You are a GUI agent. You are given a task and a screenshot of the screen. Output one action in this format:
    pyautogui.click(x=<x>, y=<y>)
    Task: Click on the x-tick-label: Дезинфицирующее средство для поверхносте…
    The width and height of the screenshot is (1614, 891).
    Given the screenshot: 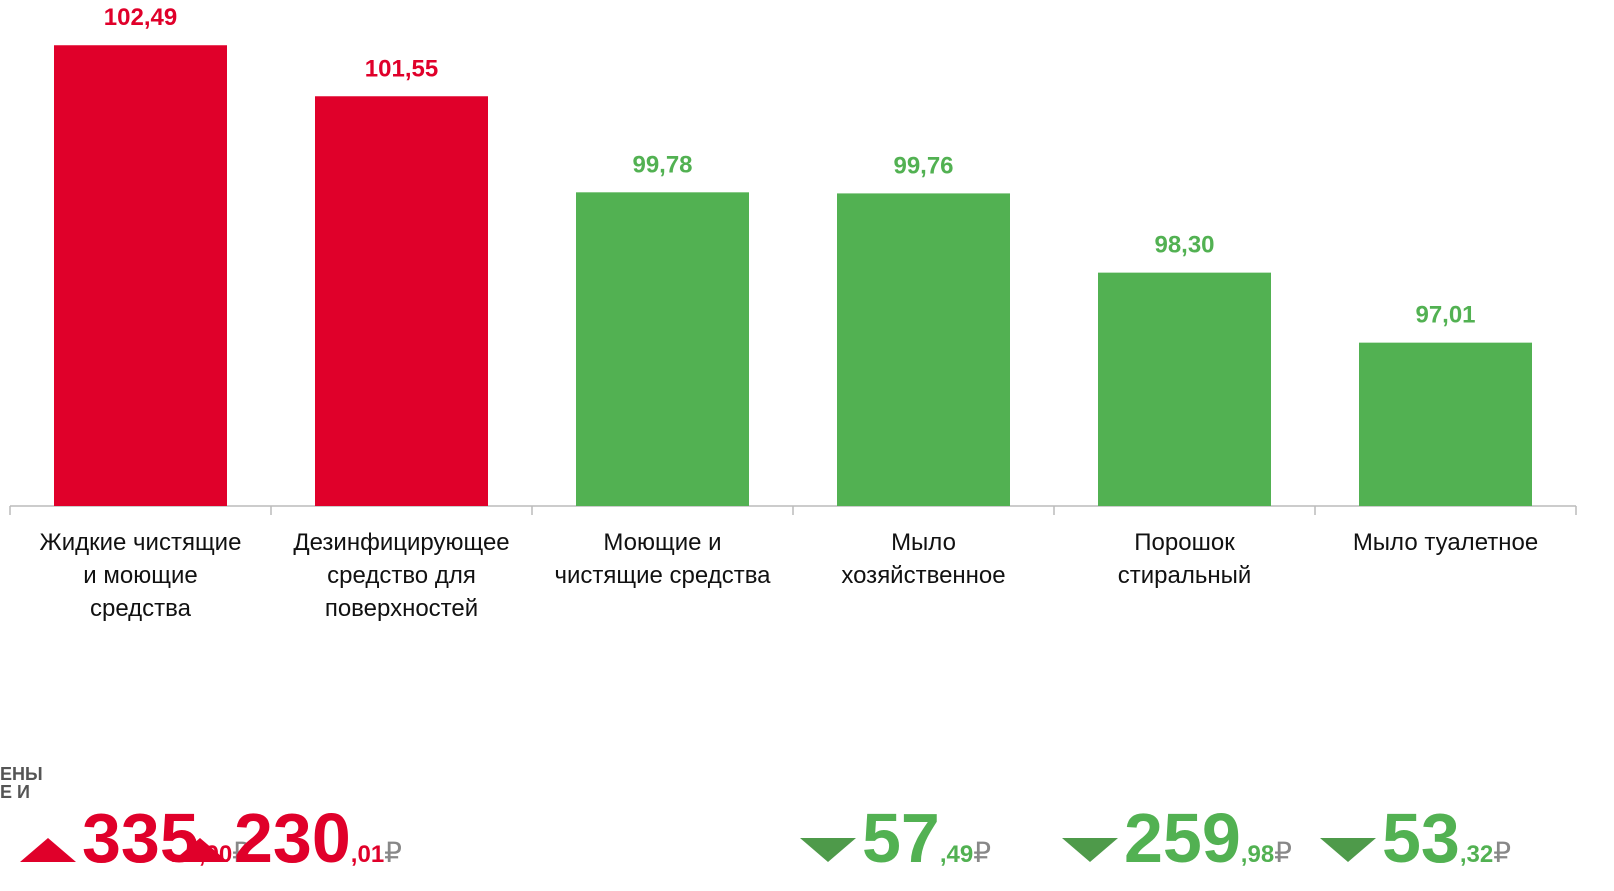 What is the action you would take?
    pyautogui.click(x=401, y=575)
    